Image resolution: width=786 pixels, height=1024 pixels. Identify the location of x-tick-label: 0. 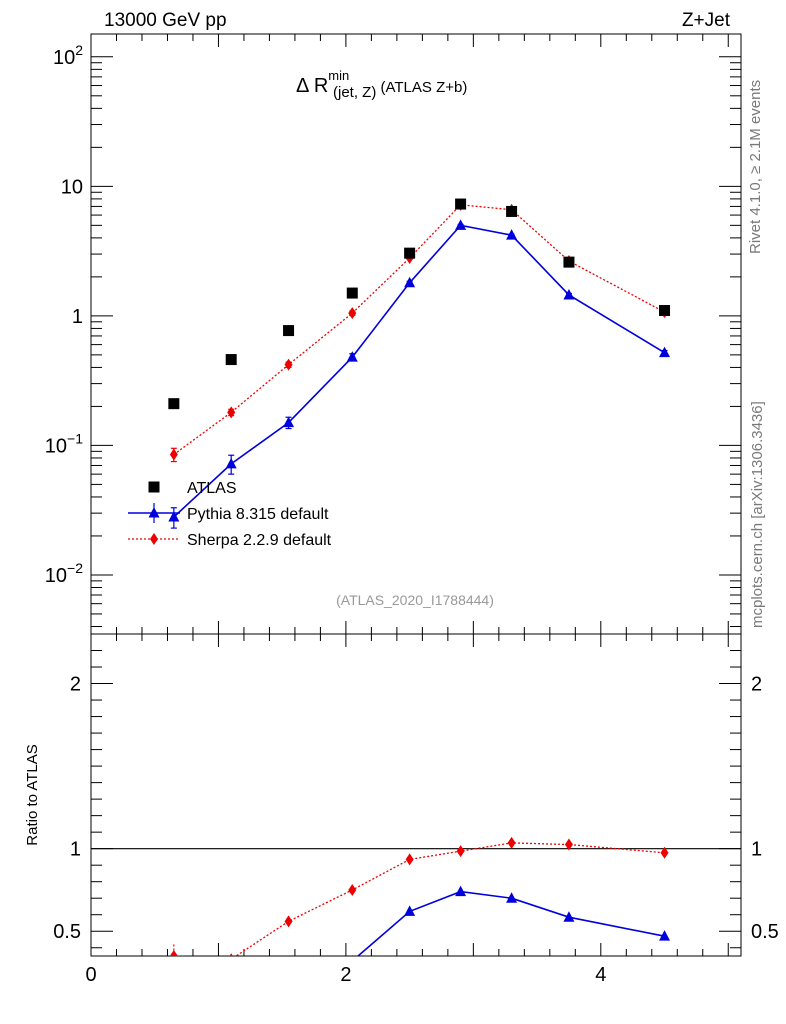
(90, 975).